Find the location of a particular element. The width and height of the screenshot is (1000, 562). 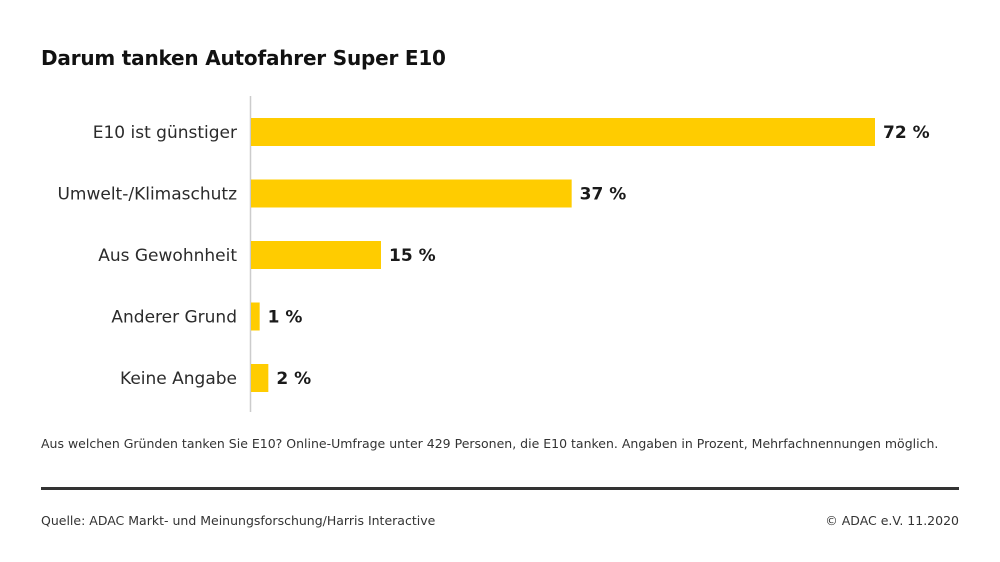

copyright-text: © ADAC e.V. 11.2020 is located at coordinates (892, 520).